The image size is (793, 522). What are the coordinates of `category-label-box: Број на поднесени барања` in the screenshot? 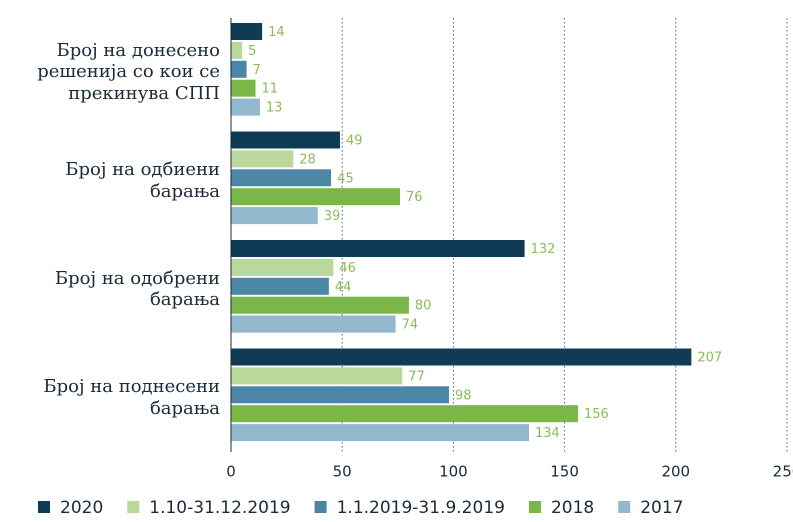 It's located at (131, 397).